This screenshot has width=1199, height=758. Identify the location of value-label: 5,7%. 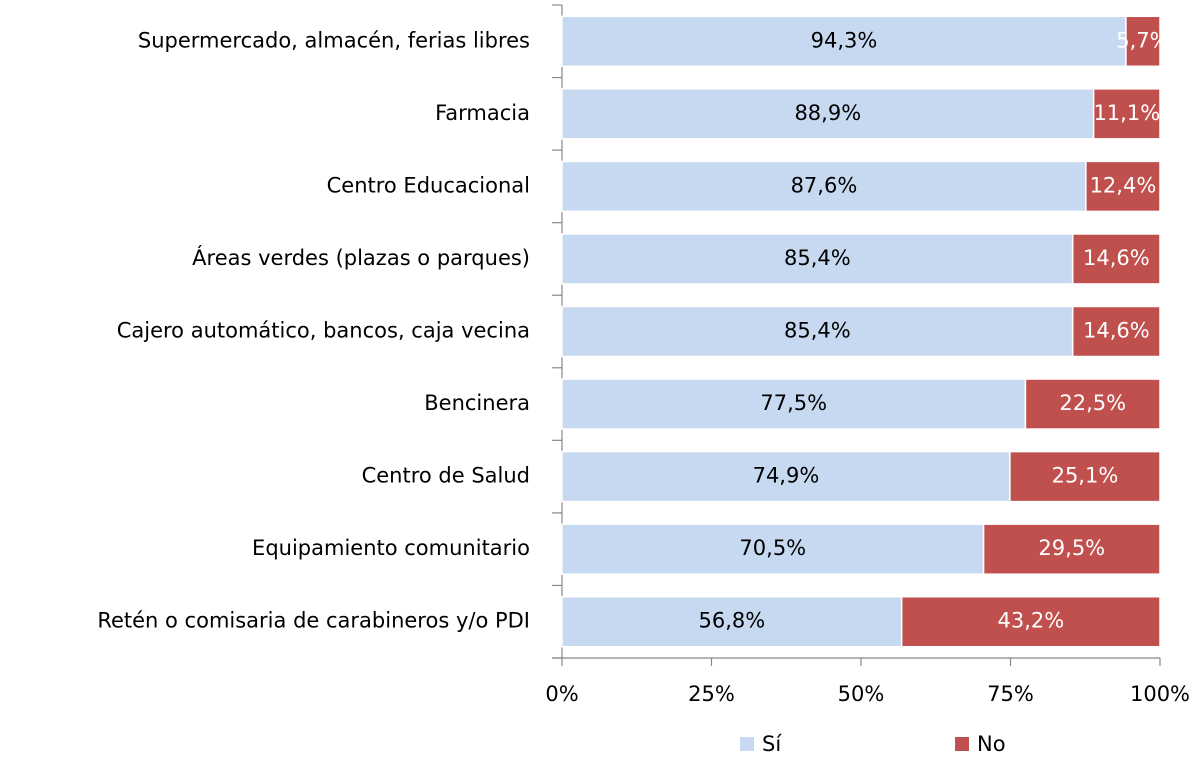
(1142, 40).